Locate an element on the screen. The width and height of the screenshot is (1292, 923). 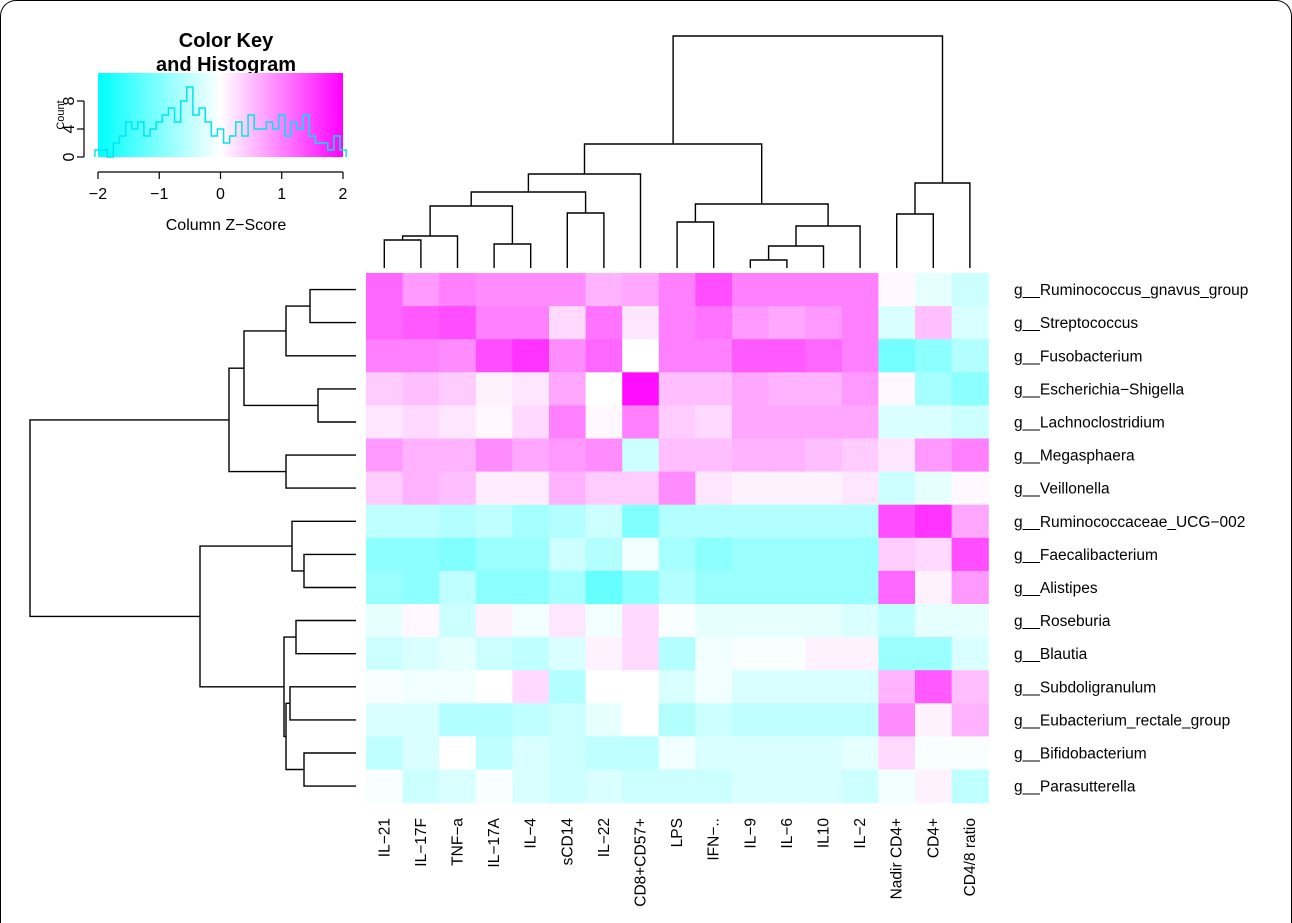
column-label: IL−6 is located at coordinates (787, 833).